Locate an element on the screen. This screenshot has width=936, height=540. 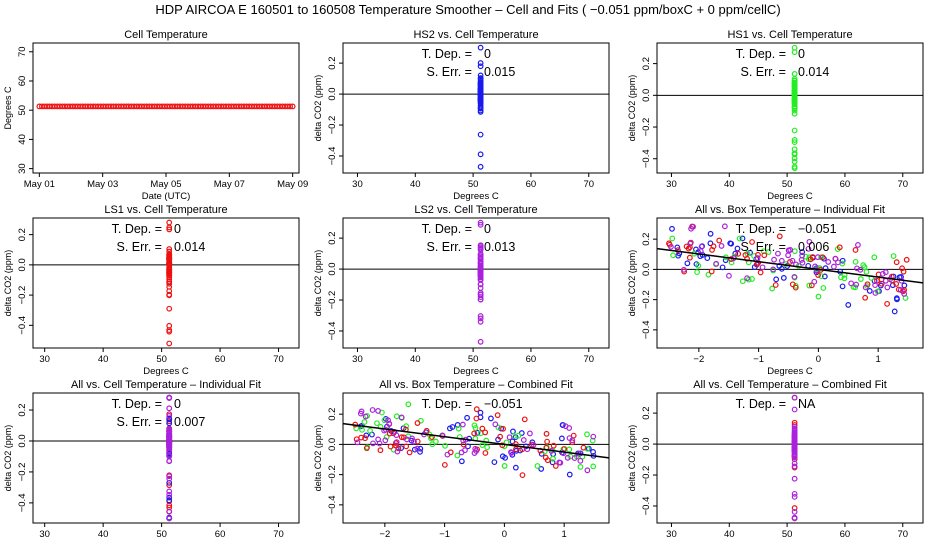
y-tick-label: 0.2 is located at coordinates (22, 234).